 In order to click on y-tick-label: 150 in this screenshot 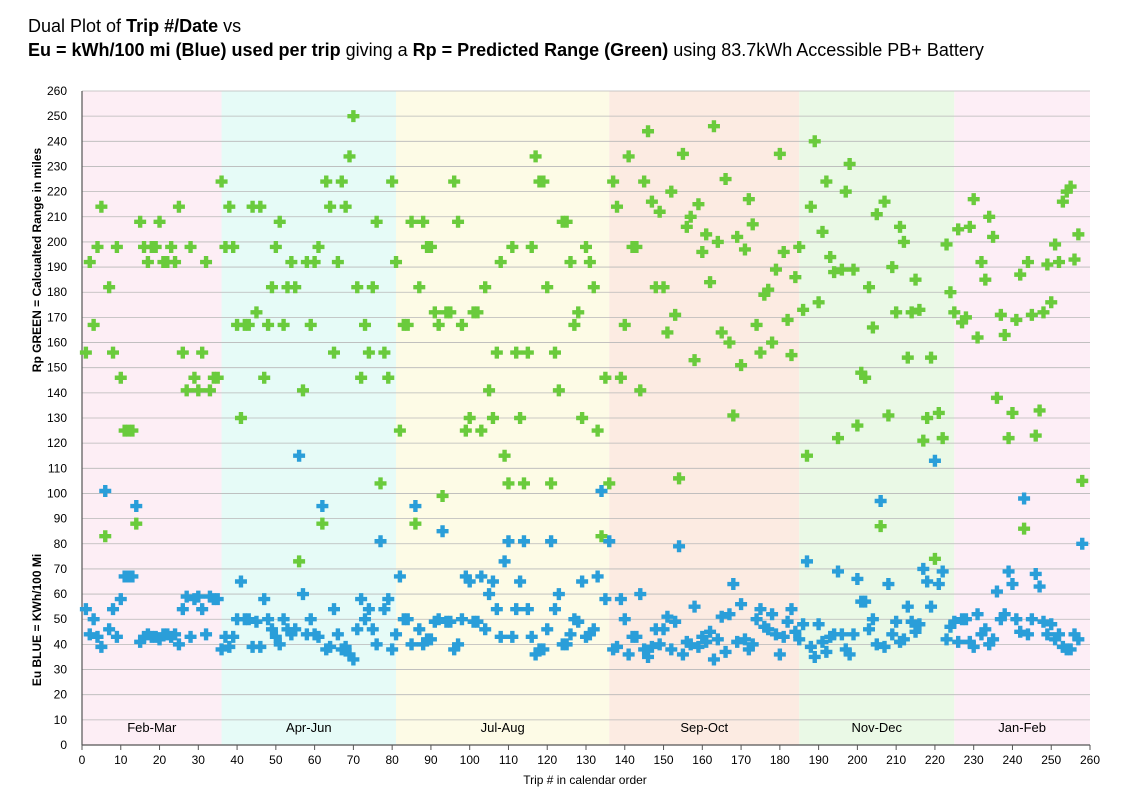, I will do `click(57, 368)`.